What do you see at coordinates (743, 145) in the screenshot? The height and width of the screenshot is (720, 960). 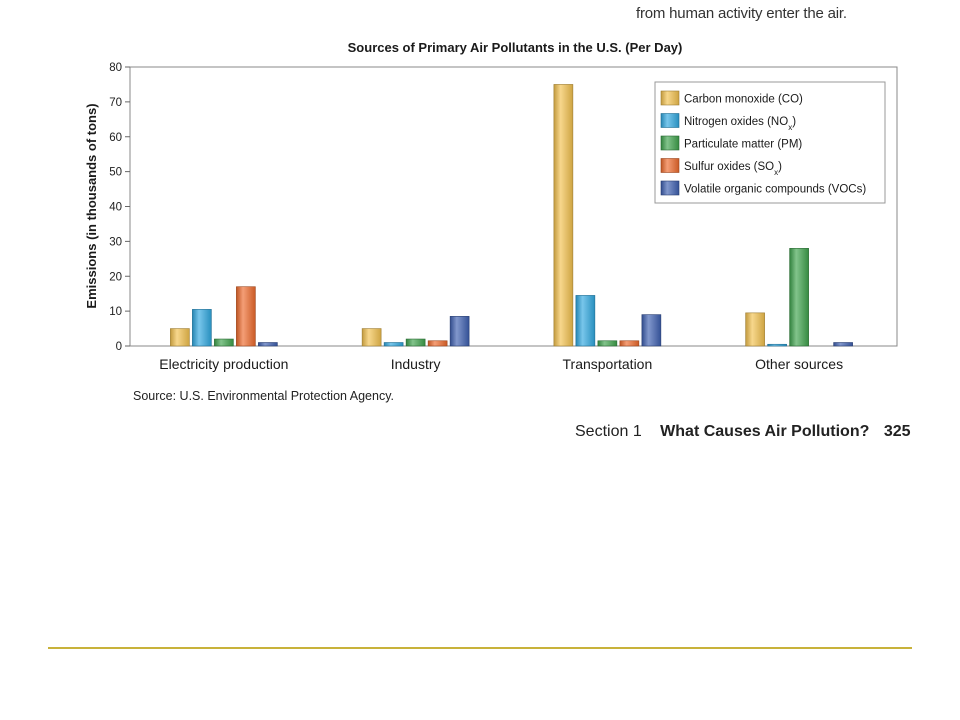 I see `legend-label: Particulate matter (PM)` at bounding box center [743, 145].